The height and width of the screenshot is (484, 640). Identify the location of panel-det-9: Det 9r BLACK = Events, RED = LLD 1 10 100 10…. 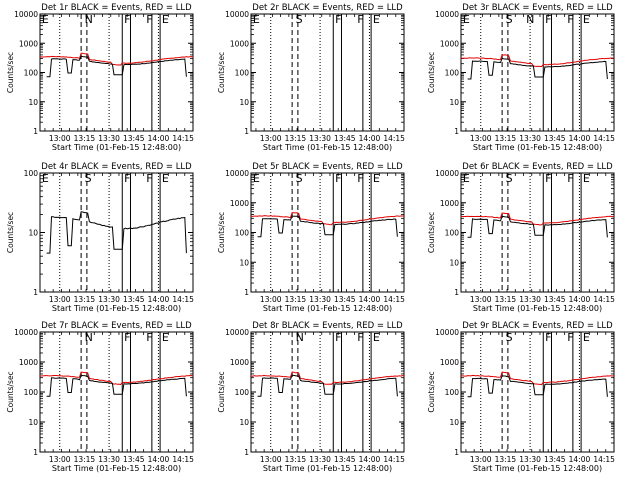
(521, 397).